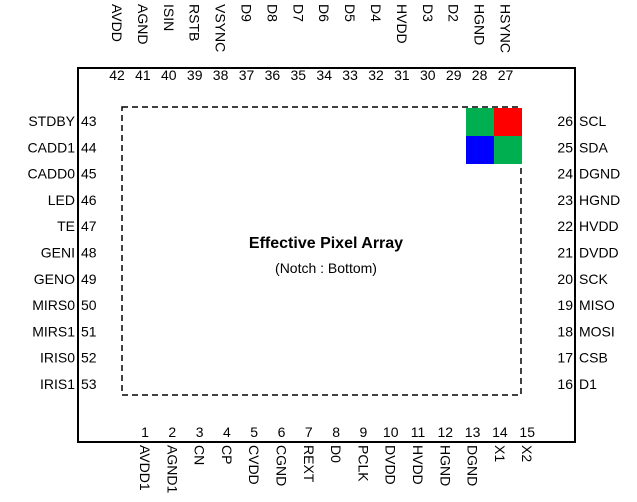 The image size is (637, 502). I want to click on pin-name: CGND, so click(282, 465).